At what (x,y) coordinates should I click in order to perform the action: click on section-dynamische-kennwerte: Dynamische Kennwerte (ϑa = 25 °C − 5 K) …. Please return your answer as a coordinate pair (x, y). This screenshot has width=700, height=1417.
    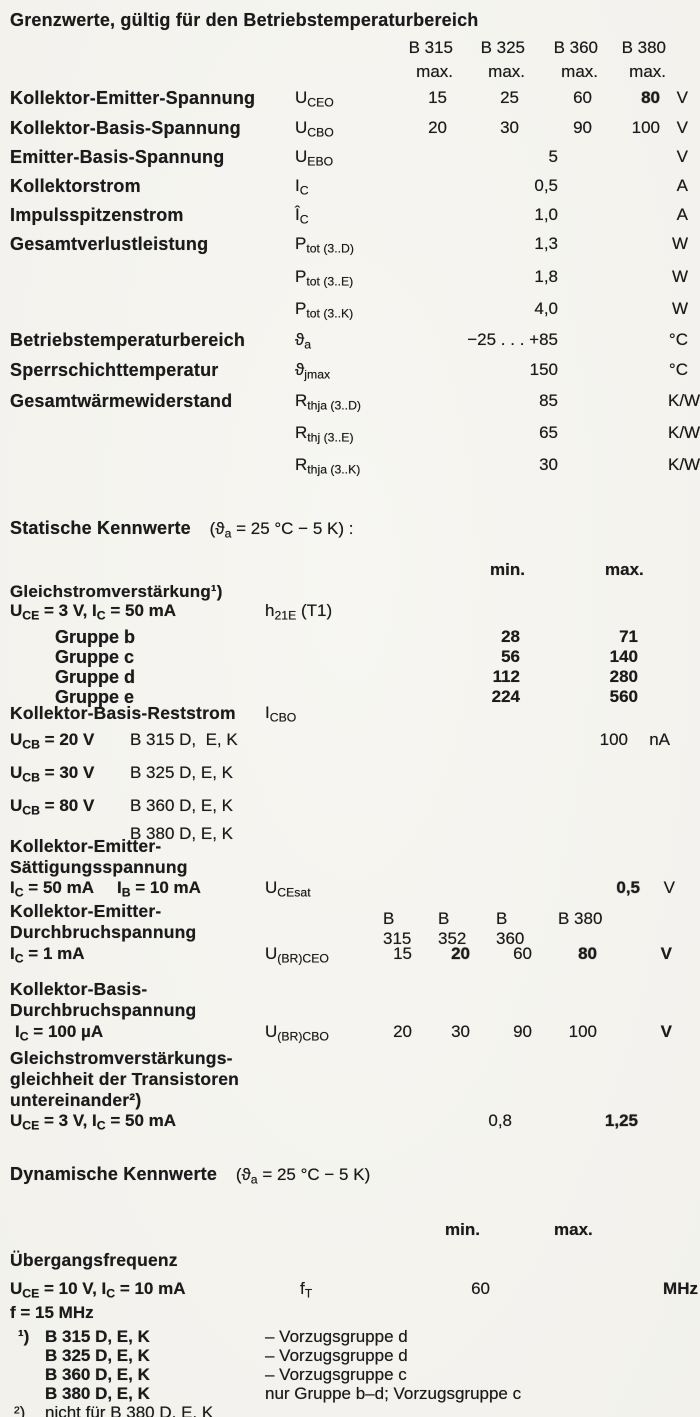
    Looking at the image, I should click on (355, 1244).